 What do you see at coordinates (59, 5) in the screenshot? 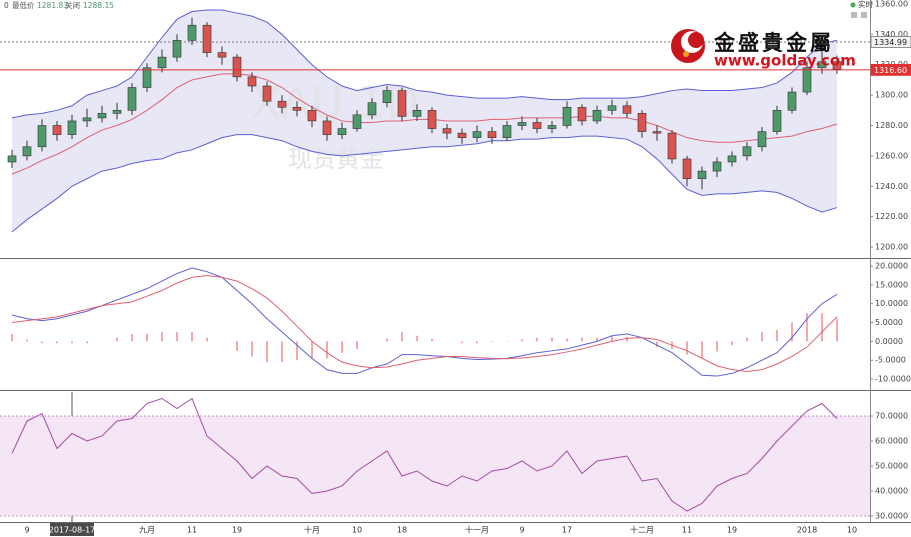
I see `header: 0 最低价 1281.83 关闭 1288.15` at bounding box center [59, 5].